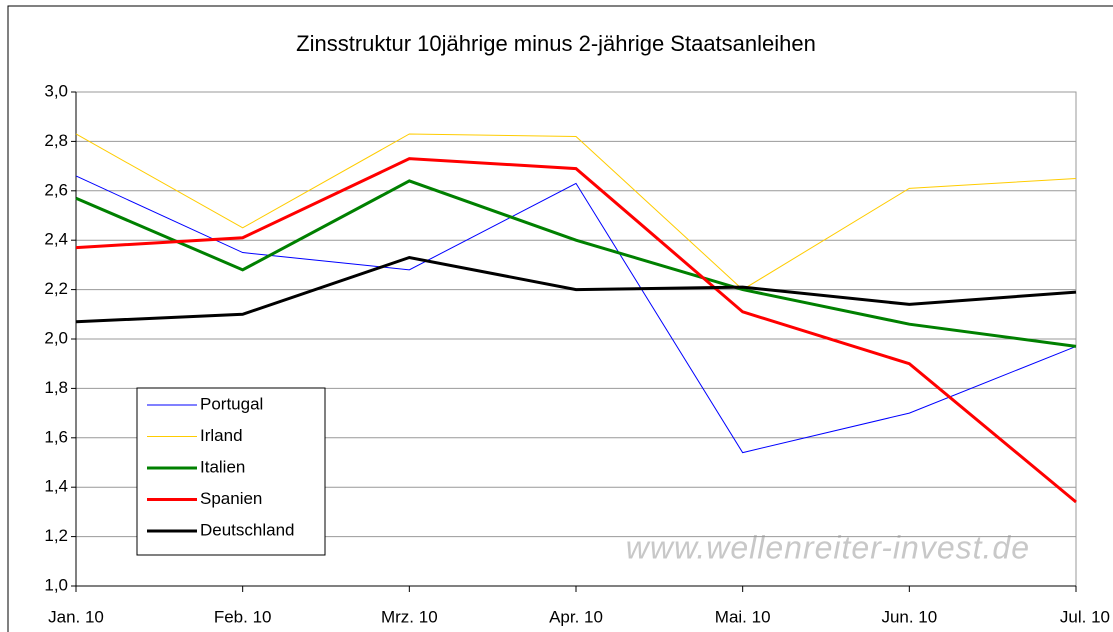 The width and height of the screenshot is (1113, 632). Describe the element at coordinates (56, 288) in the screenshot. I see `y-tick-label: 2,2` at that location.